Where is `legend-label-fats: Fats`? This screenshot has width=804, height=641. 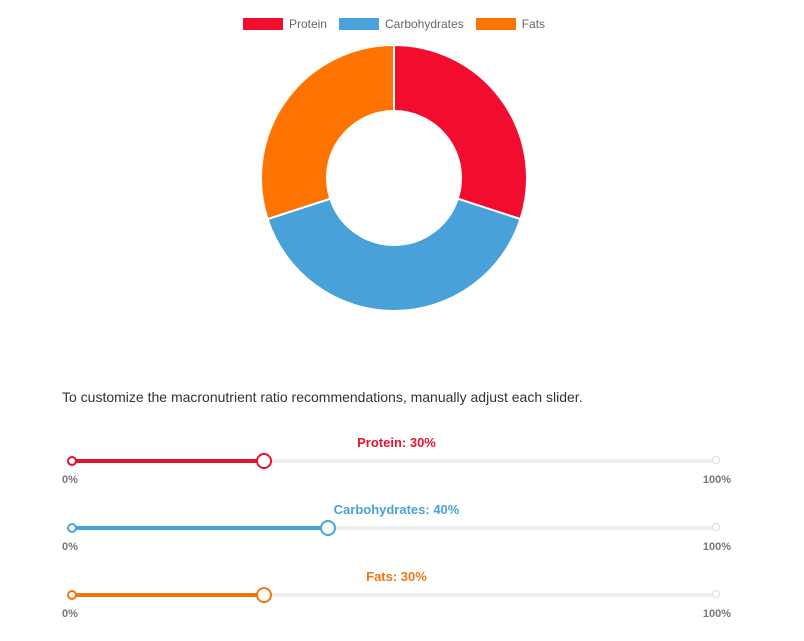
legend-label-fats: Fats is located at coordinates (533, 24).